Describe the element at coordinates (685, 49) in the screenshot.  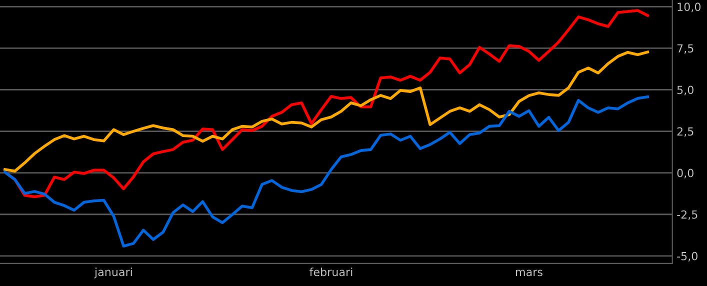
I see `y-tick-label: 7,5` at that location.